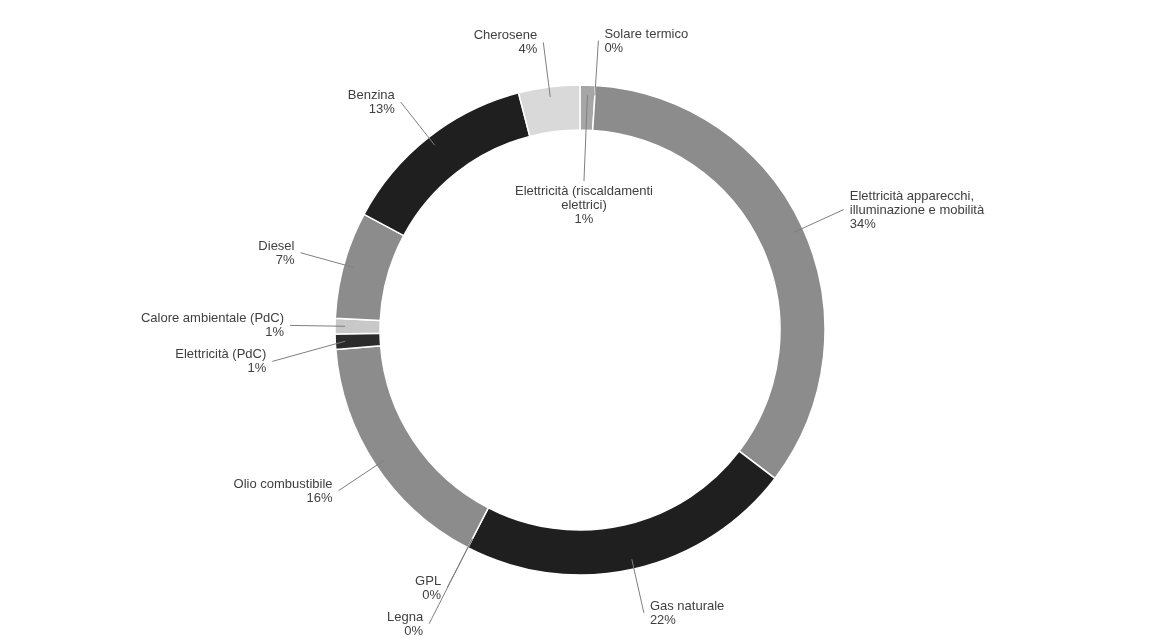 Image resolution: width=1158 pixels, height=638 pixels. Describe the element at coordinates (382, 109) in the screenshot. I see `data-label: 13%` at that location.